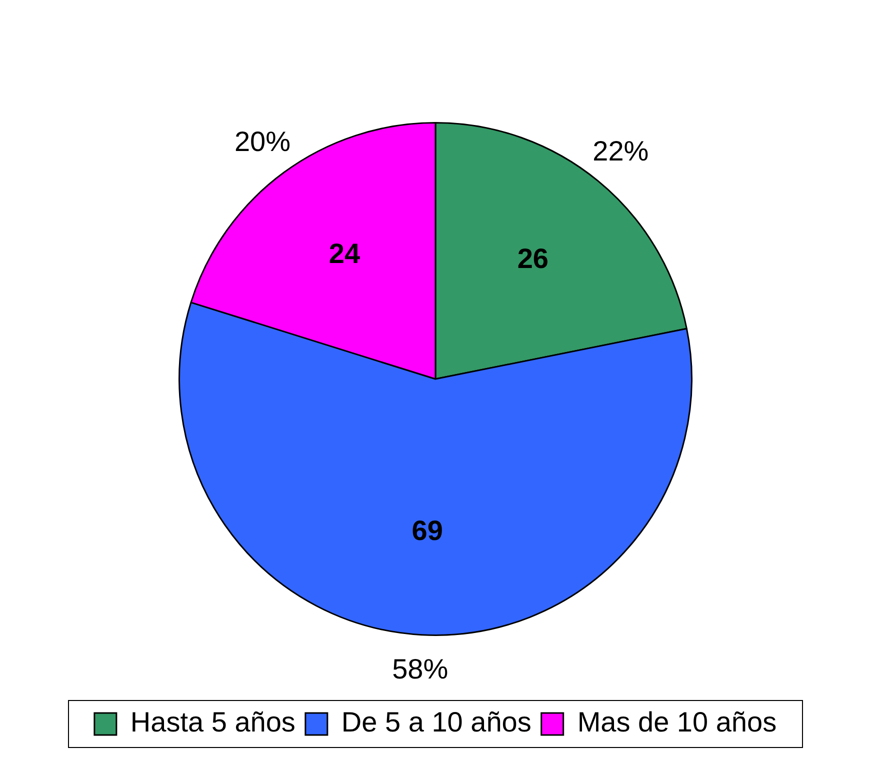 The image size is (871, 772). What do you see at coordinates (344, 253) in the screenshot?
I see `data-label: 24` at bounding box center [344, 253].